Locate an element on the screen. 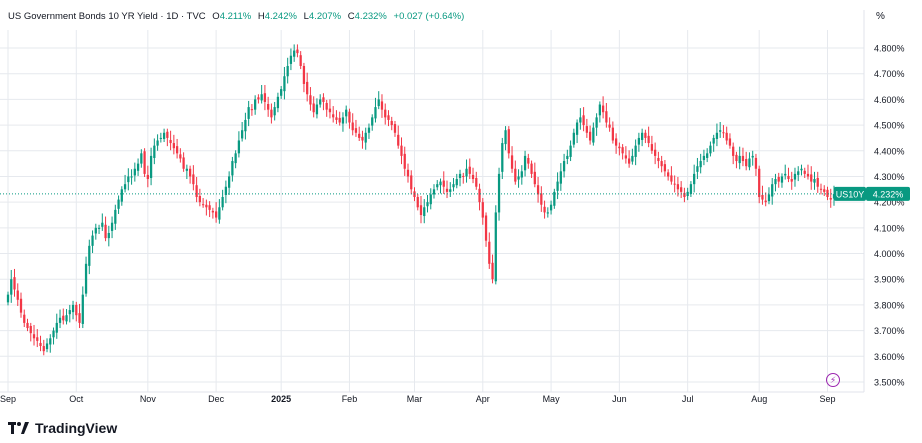 Image resolution: width=922 pixels, height=443 pixels. x-tick-label: Feb is located at coordinates (350, 399).